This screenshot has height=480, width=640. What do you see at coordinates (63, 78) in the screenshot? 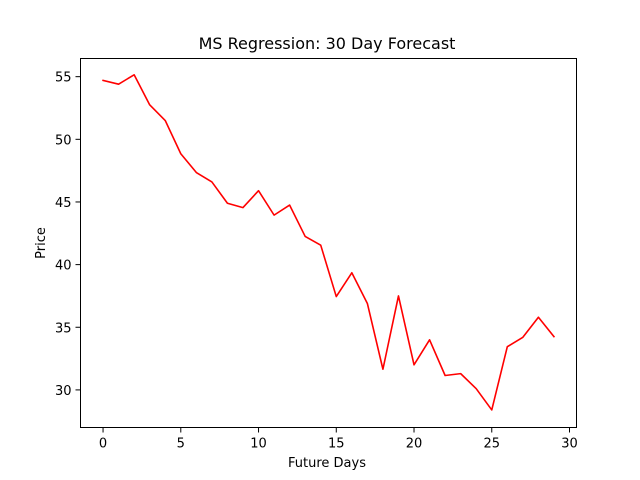
I see `y-tick-label: 55` at bounding box center [63, 78].